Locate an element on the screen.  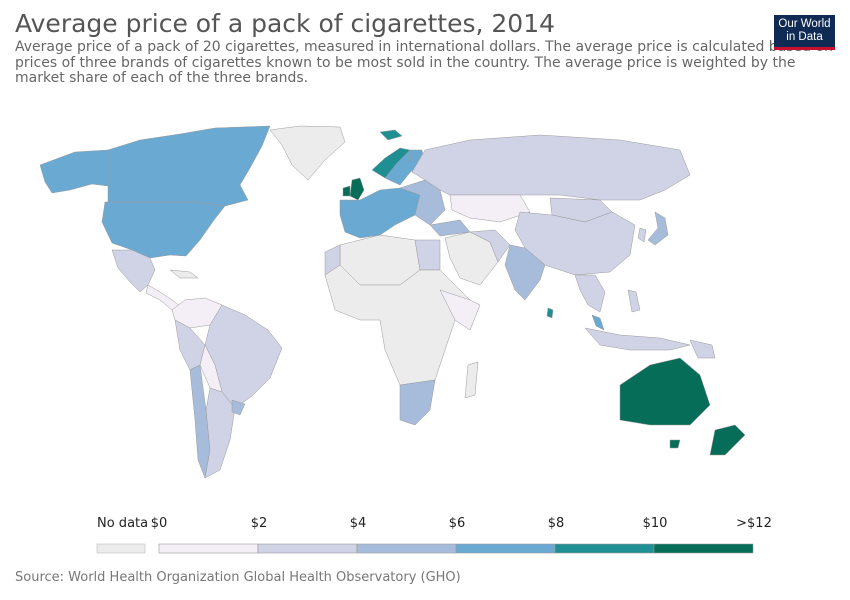
country-malaysia is located at coordinates (598, 322).